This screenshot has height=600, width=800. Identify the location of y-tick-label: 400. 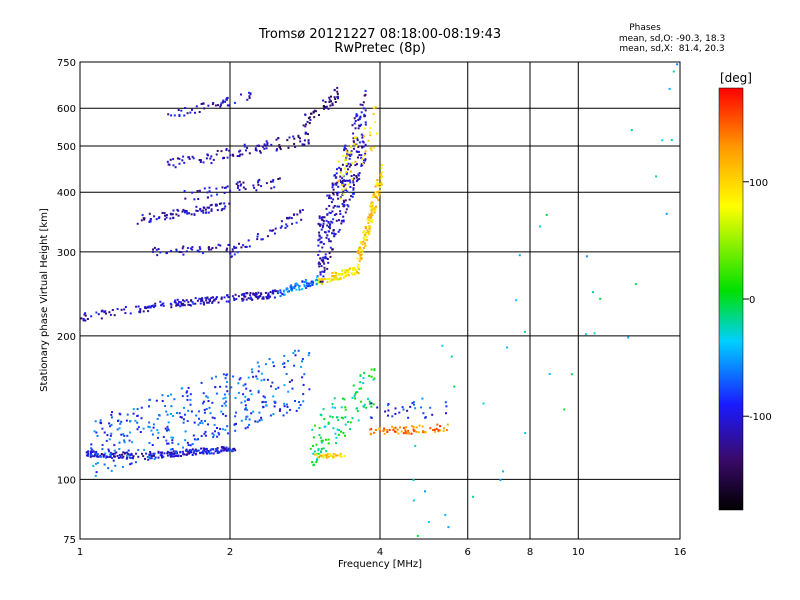
(66, 193).